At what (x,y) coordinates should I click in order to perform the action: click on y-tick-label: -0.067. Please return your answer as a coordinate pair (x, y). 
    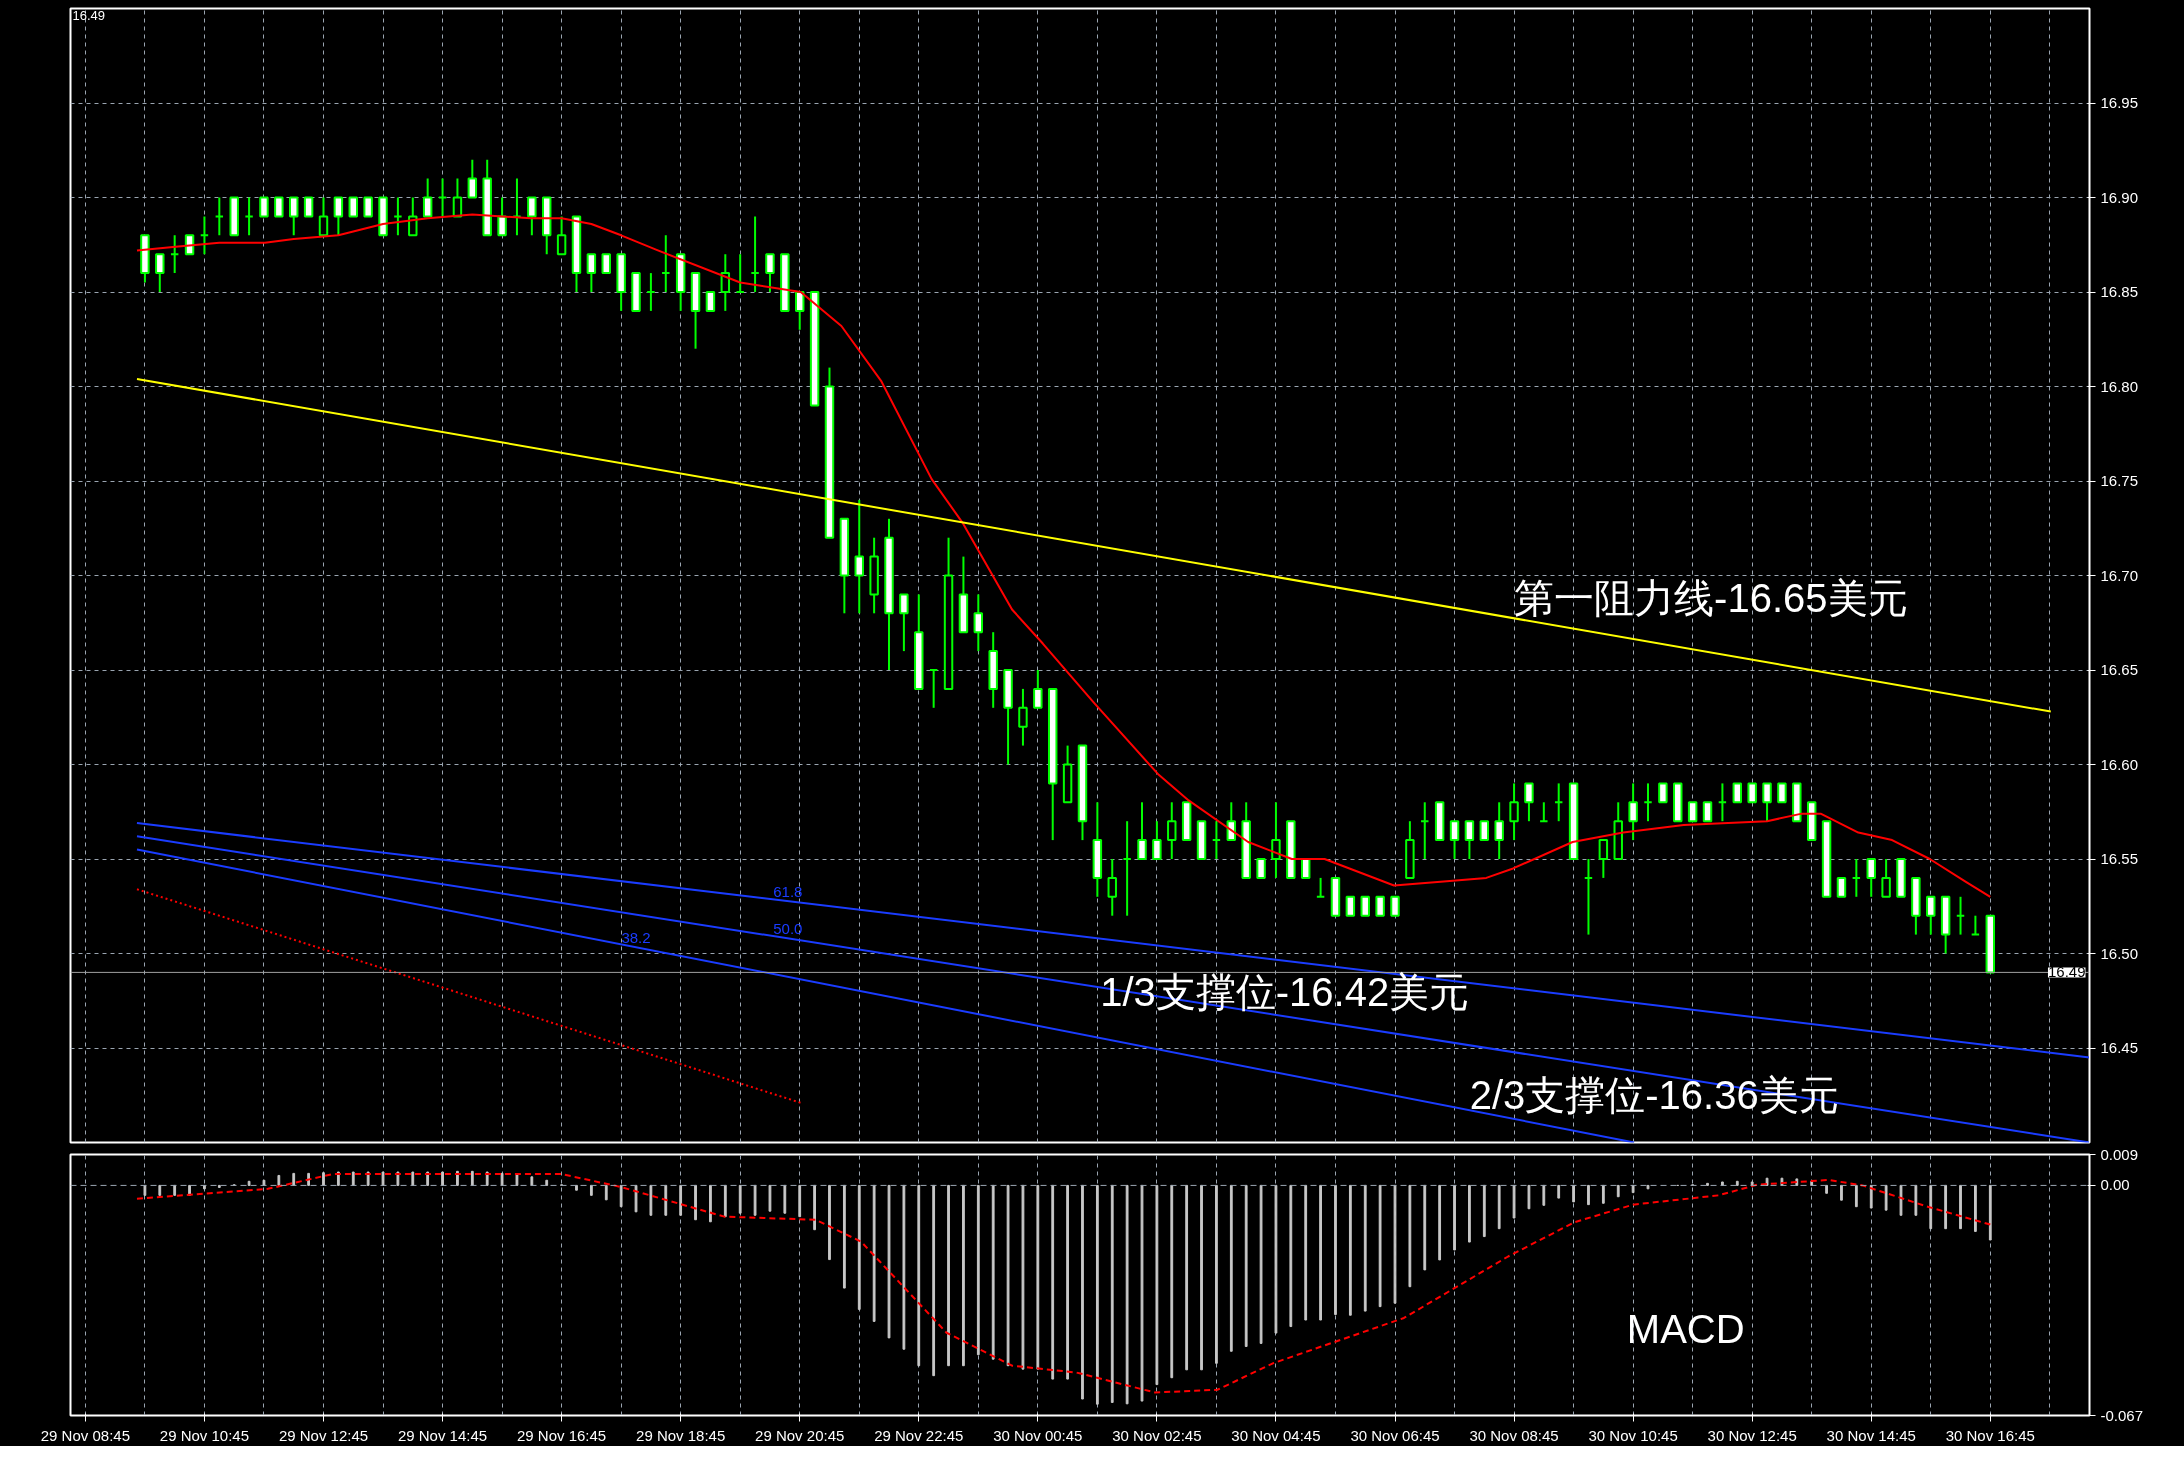
    Looking at the image, I should click on (2122, 1415).